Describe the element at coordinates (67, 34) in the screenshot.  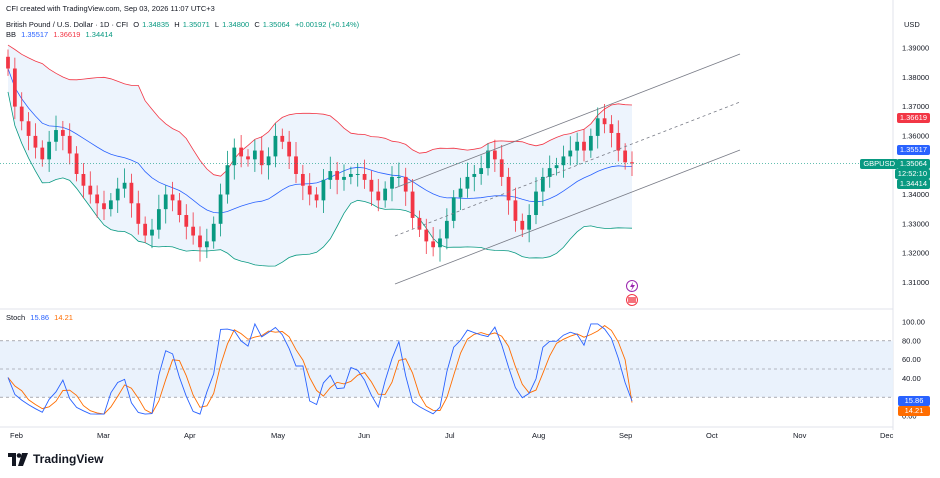
I see `bb-upper-value: 1.36619` at that location.